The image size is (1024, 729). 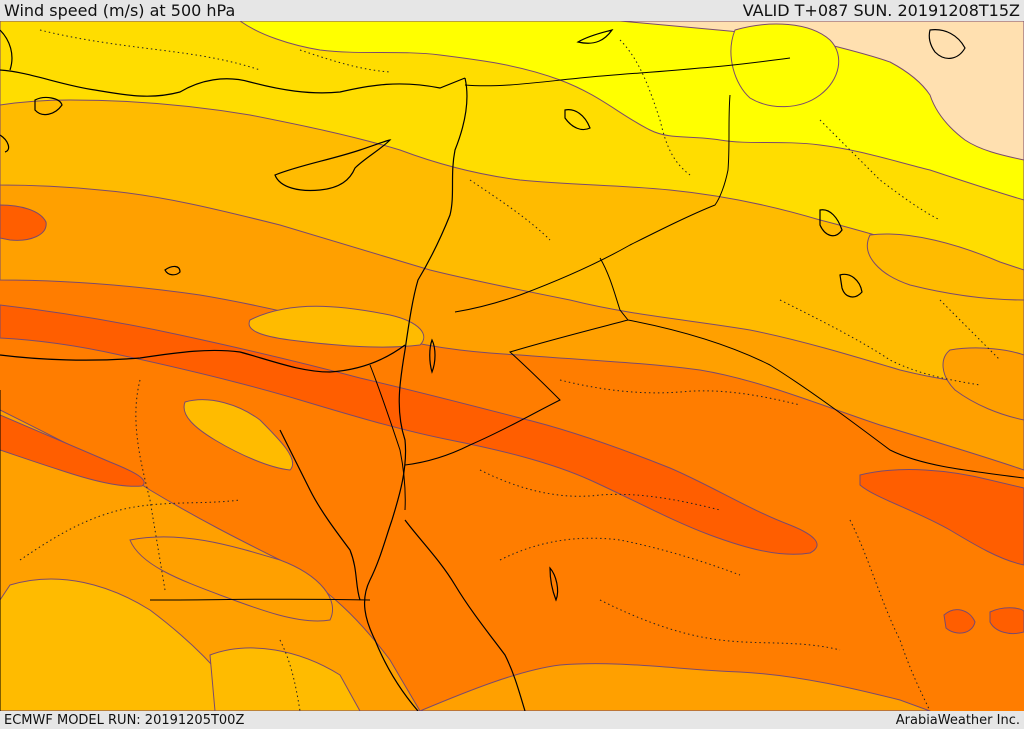 I want to click on border-syria-iraq, so click(x=592, y=203).